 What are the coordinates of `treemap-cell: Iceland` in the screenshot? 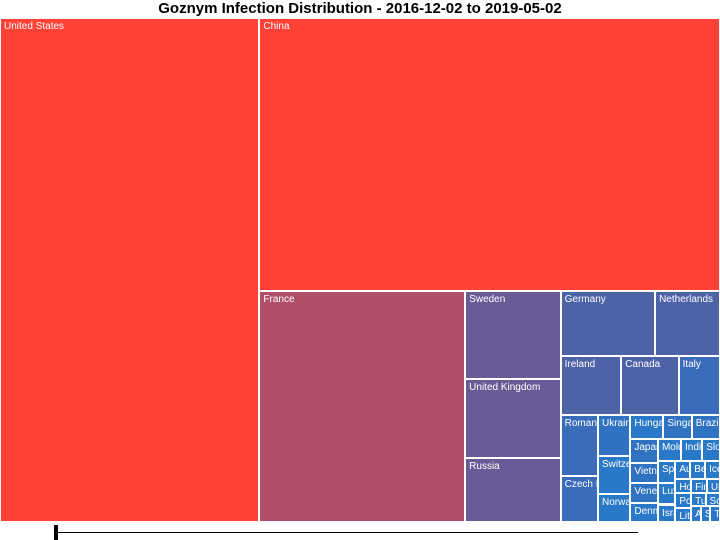 It's located at (712, 469).